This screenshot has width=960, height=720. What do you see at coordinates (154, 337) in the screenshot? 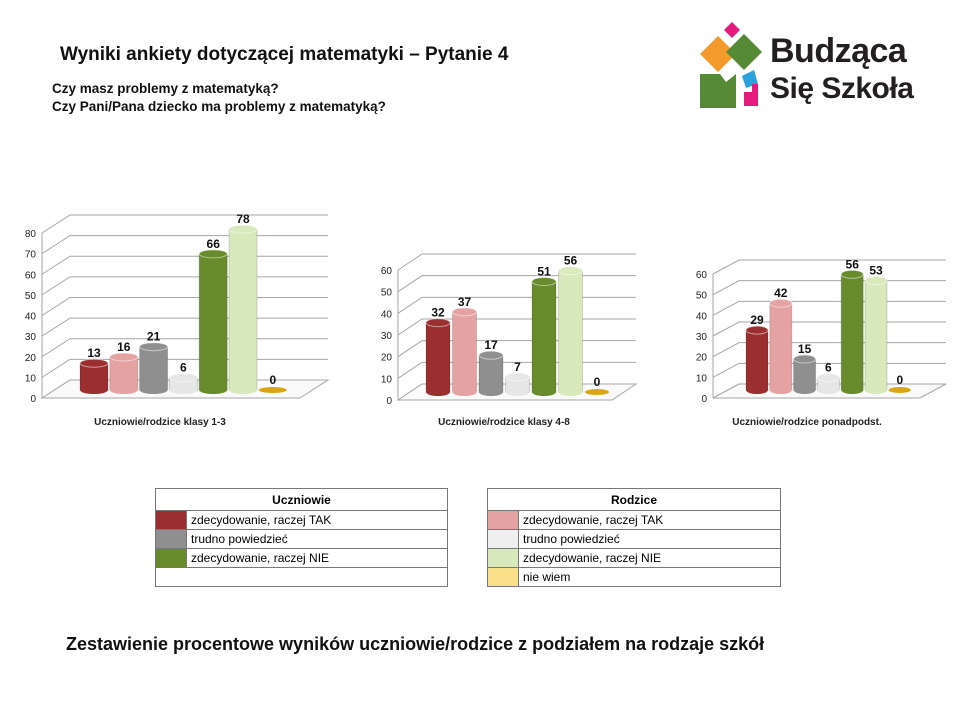
I see `data-label: 21` at bounding box center [154, 337].